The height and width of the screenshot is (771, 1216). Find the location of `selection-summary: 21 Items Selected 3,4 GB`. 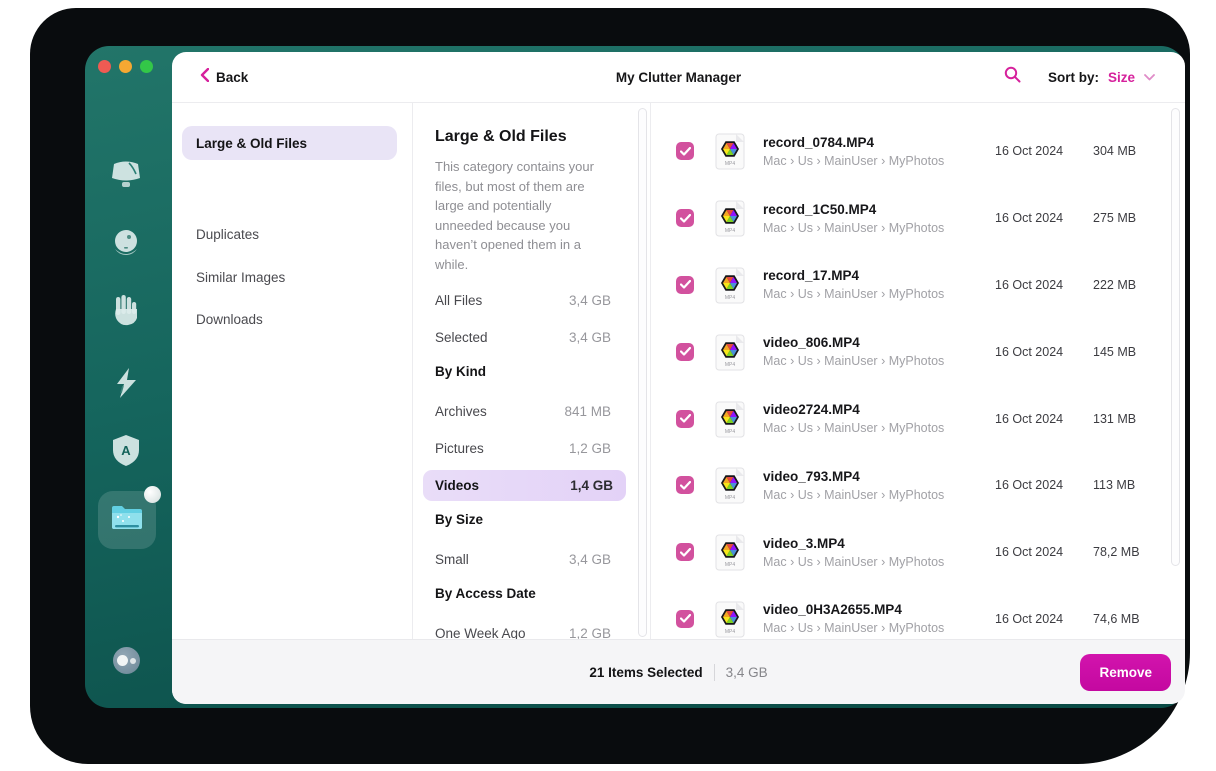

selection-summary: 21 Items Selected 3,4 GB is located at coordinates (678, 672).